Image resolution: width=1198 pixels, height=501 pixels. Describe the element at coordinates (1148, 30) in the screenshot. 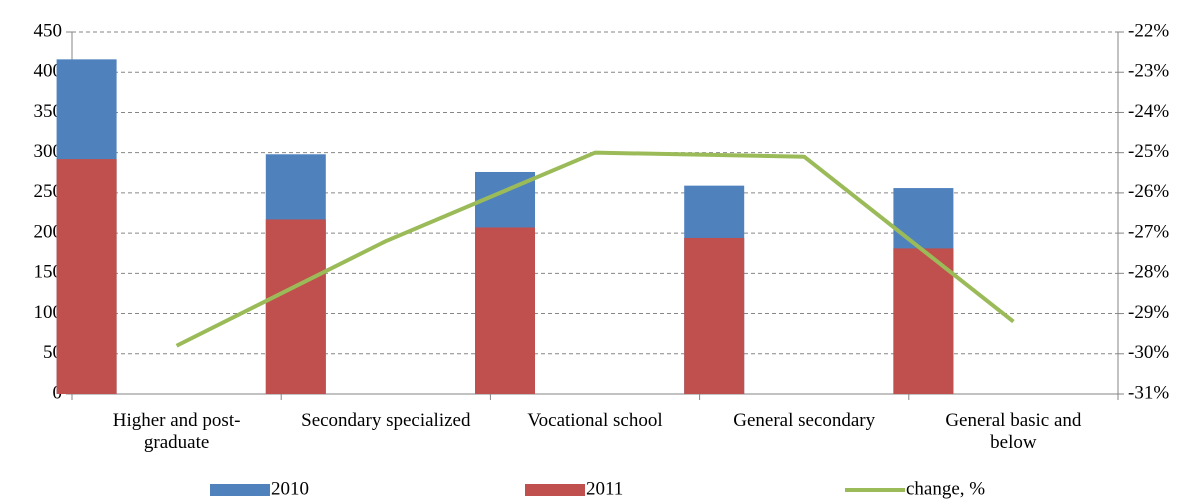

I see `y2-tick-label: -22%` at that location.